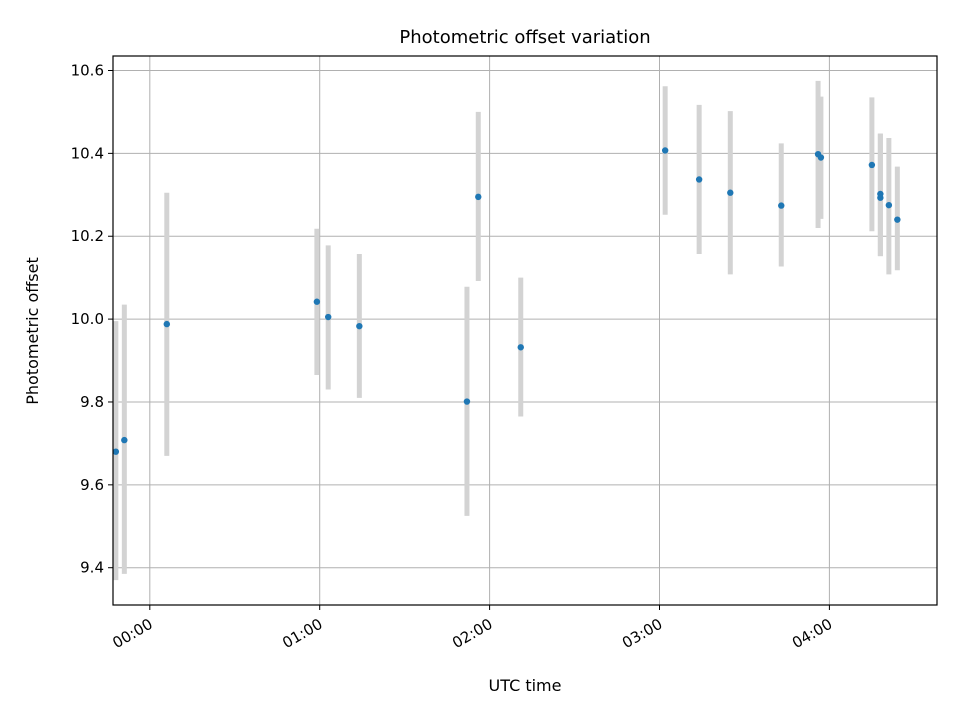 The height and width of the screenshot is (720, 960). Describe the element at coordinates (302, 633) in the screenshot. I see `x-tick-label: 01:00` at that location.